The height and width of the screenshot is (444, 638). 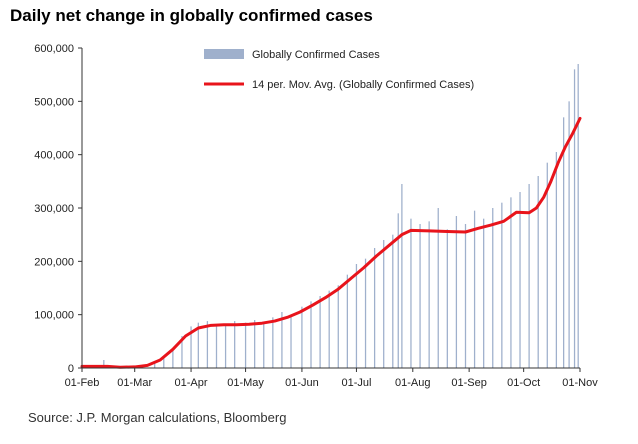 I want to click on x-tick-label: 01-Oct, so click(x=523, y=383).